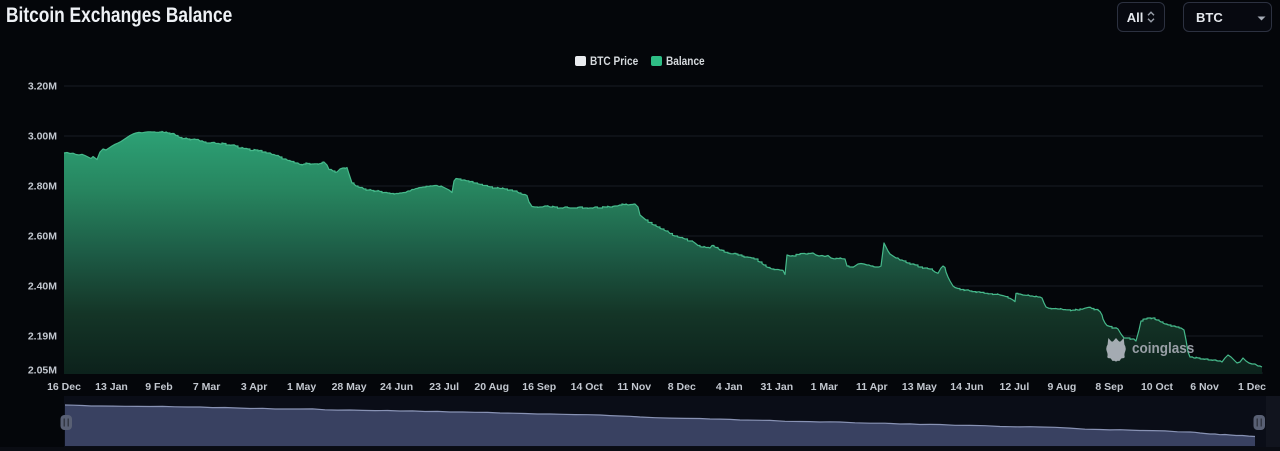 The height and width of the screenshot is (451, 1280). I want to click on svg-text: 1 Mar, so click(824, 387).